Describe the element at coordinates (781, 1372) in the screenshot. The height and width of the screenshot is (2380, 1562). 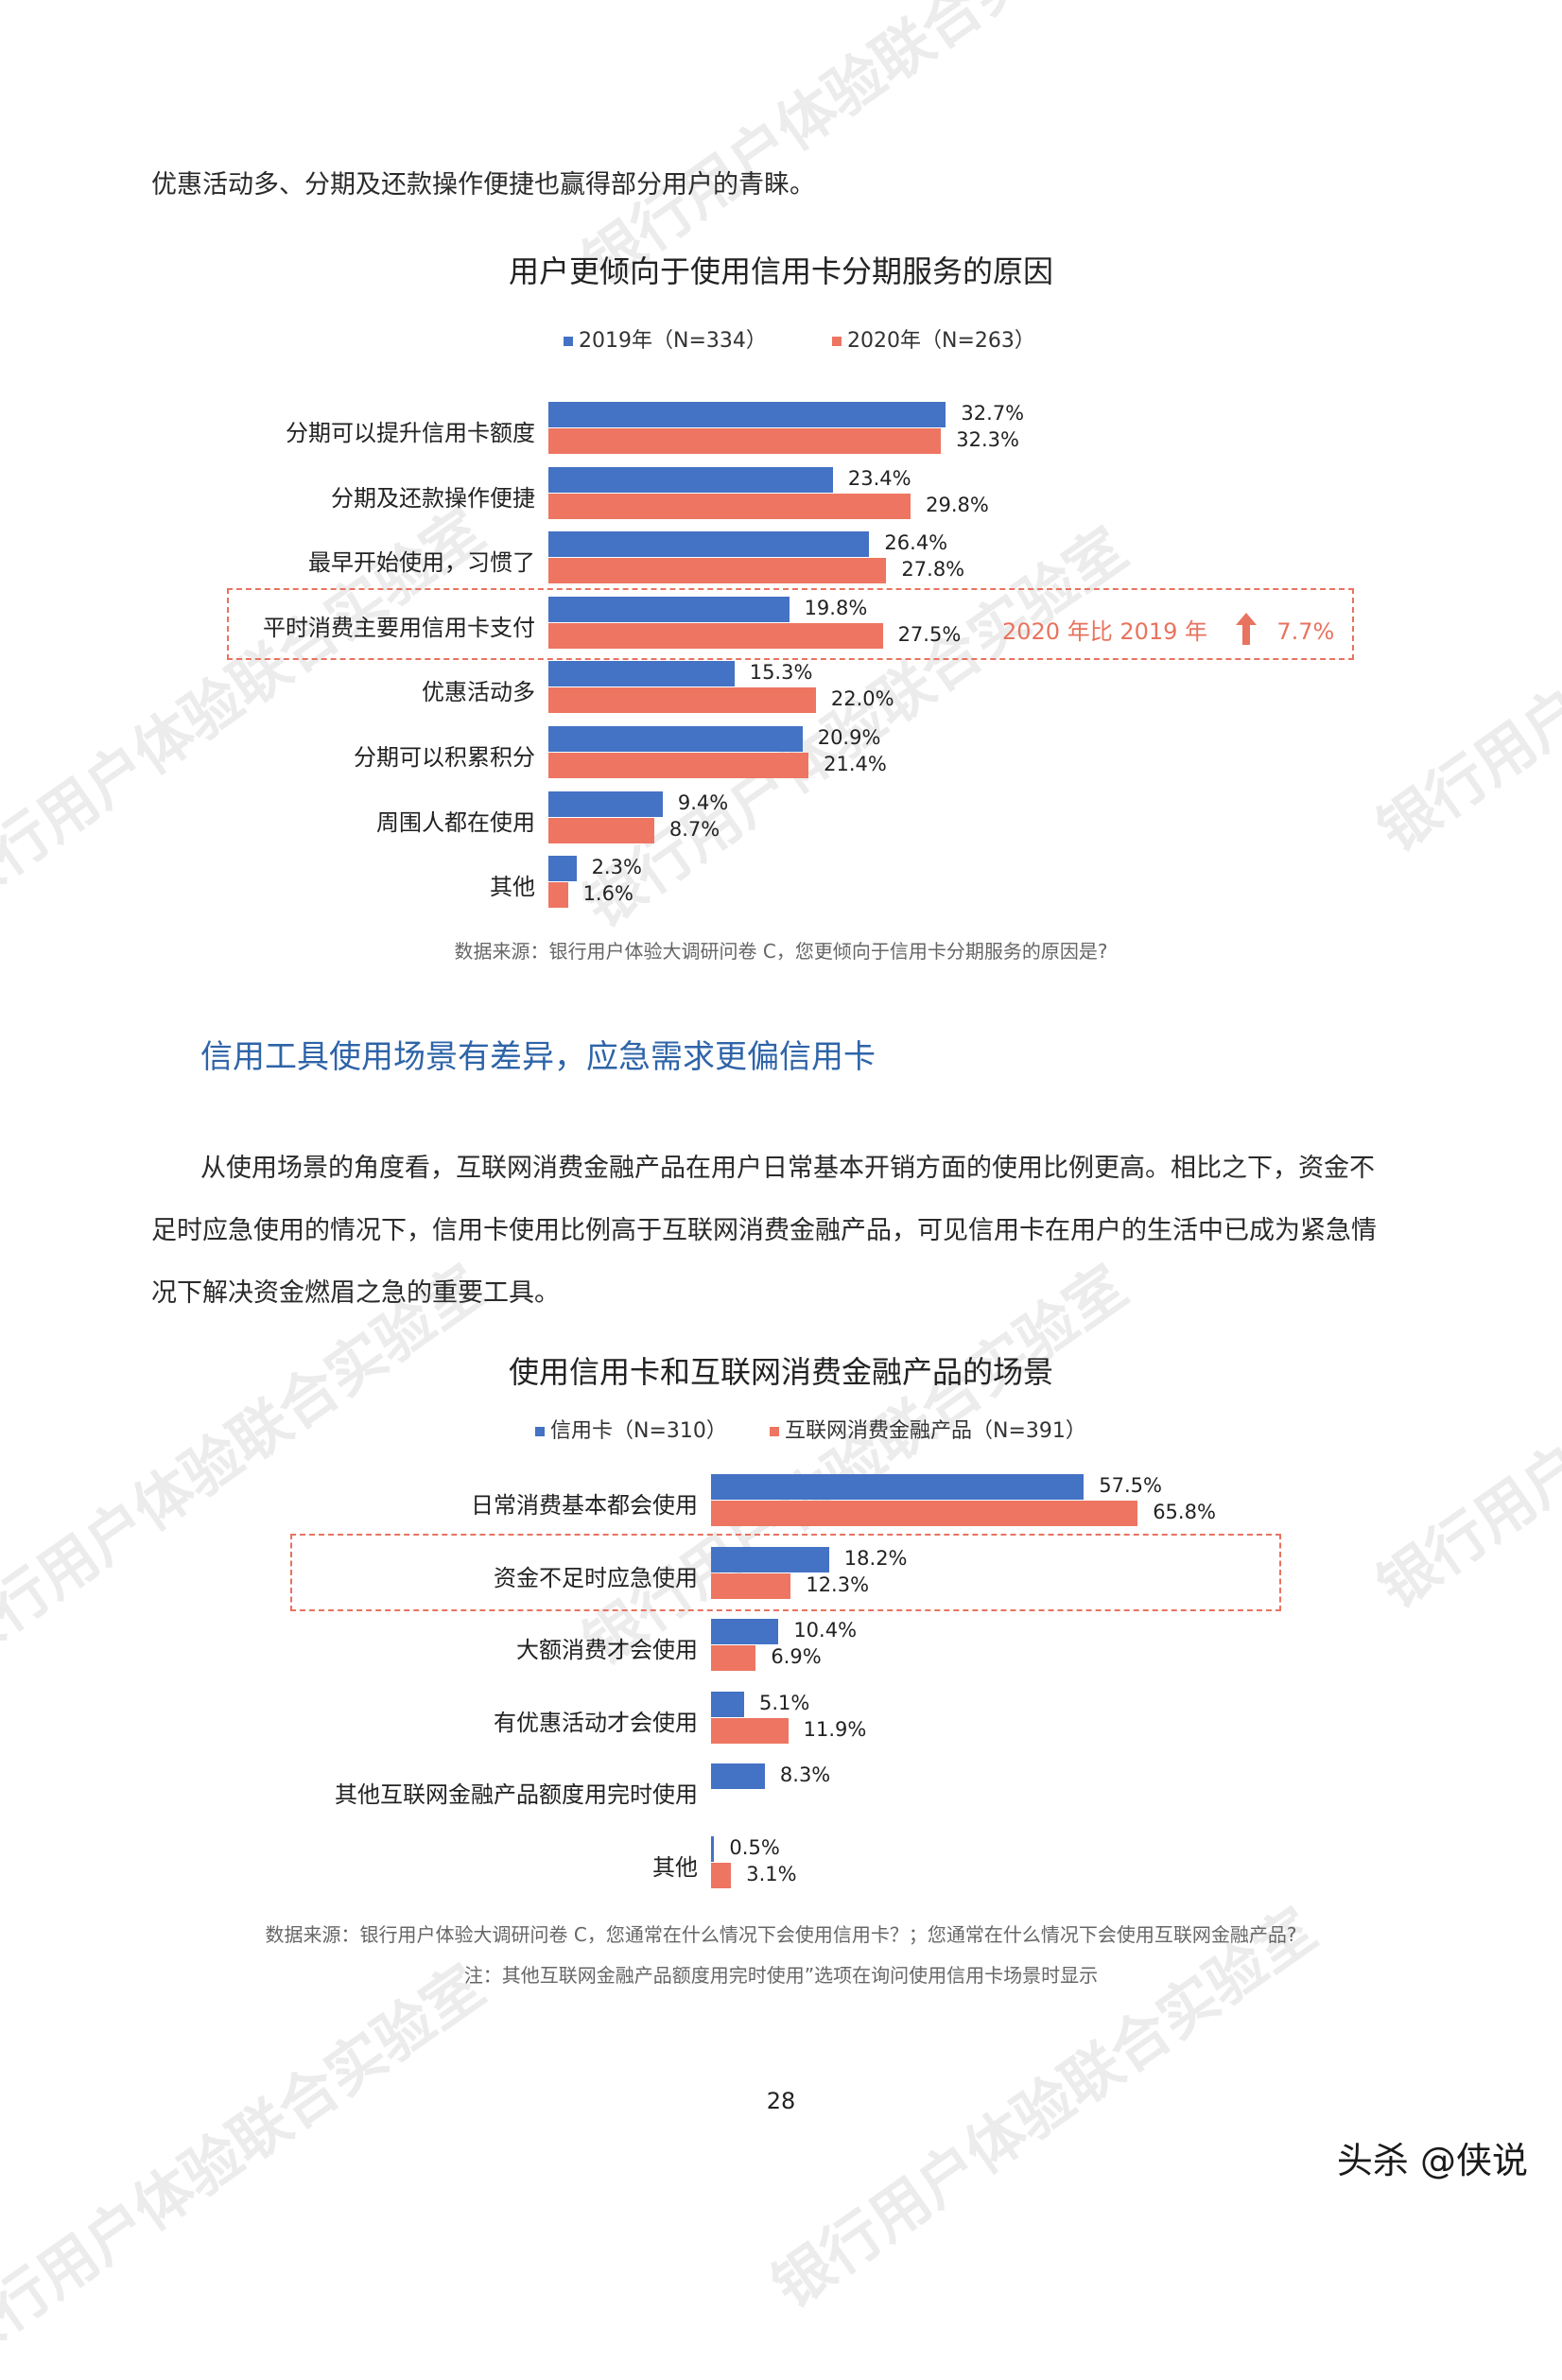
I see `chart2-title: 使用信用卡和互联网消费金融产品的场景` at that location.